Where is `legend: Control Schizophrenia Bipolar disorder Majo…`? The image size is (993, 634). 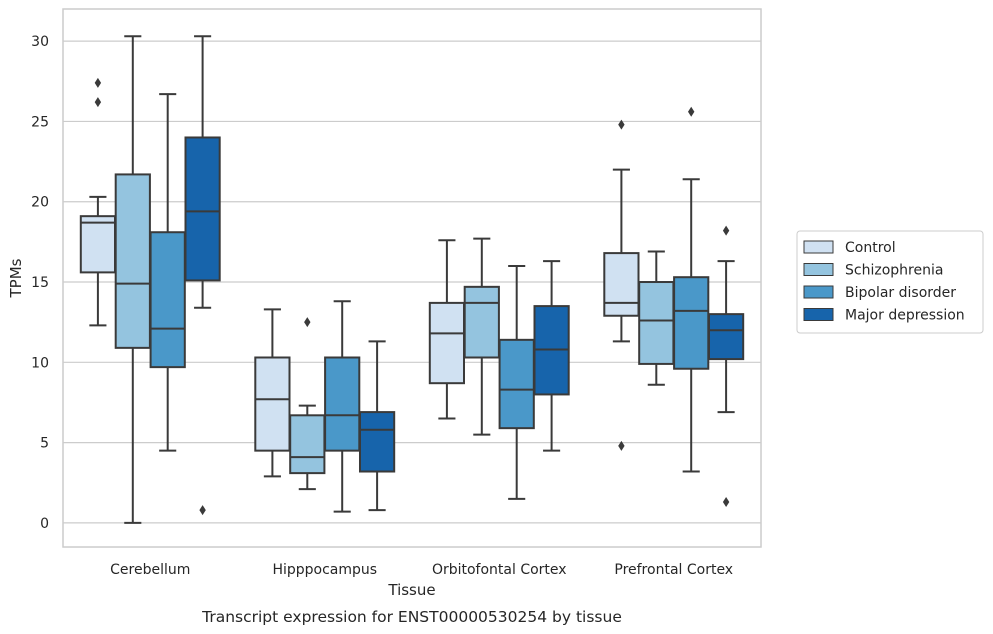
legend: Control Schizophrenia Bipolar disorder Majo… is located at coordinates (890, 282).